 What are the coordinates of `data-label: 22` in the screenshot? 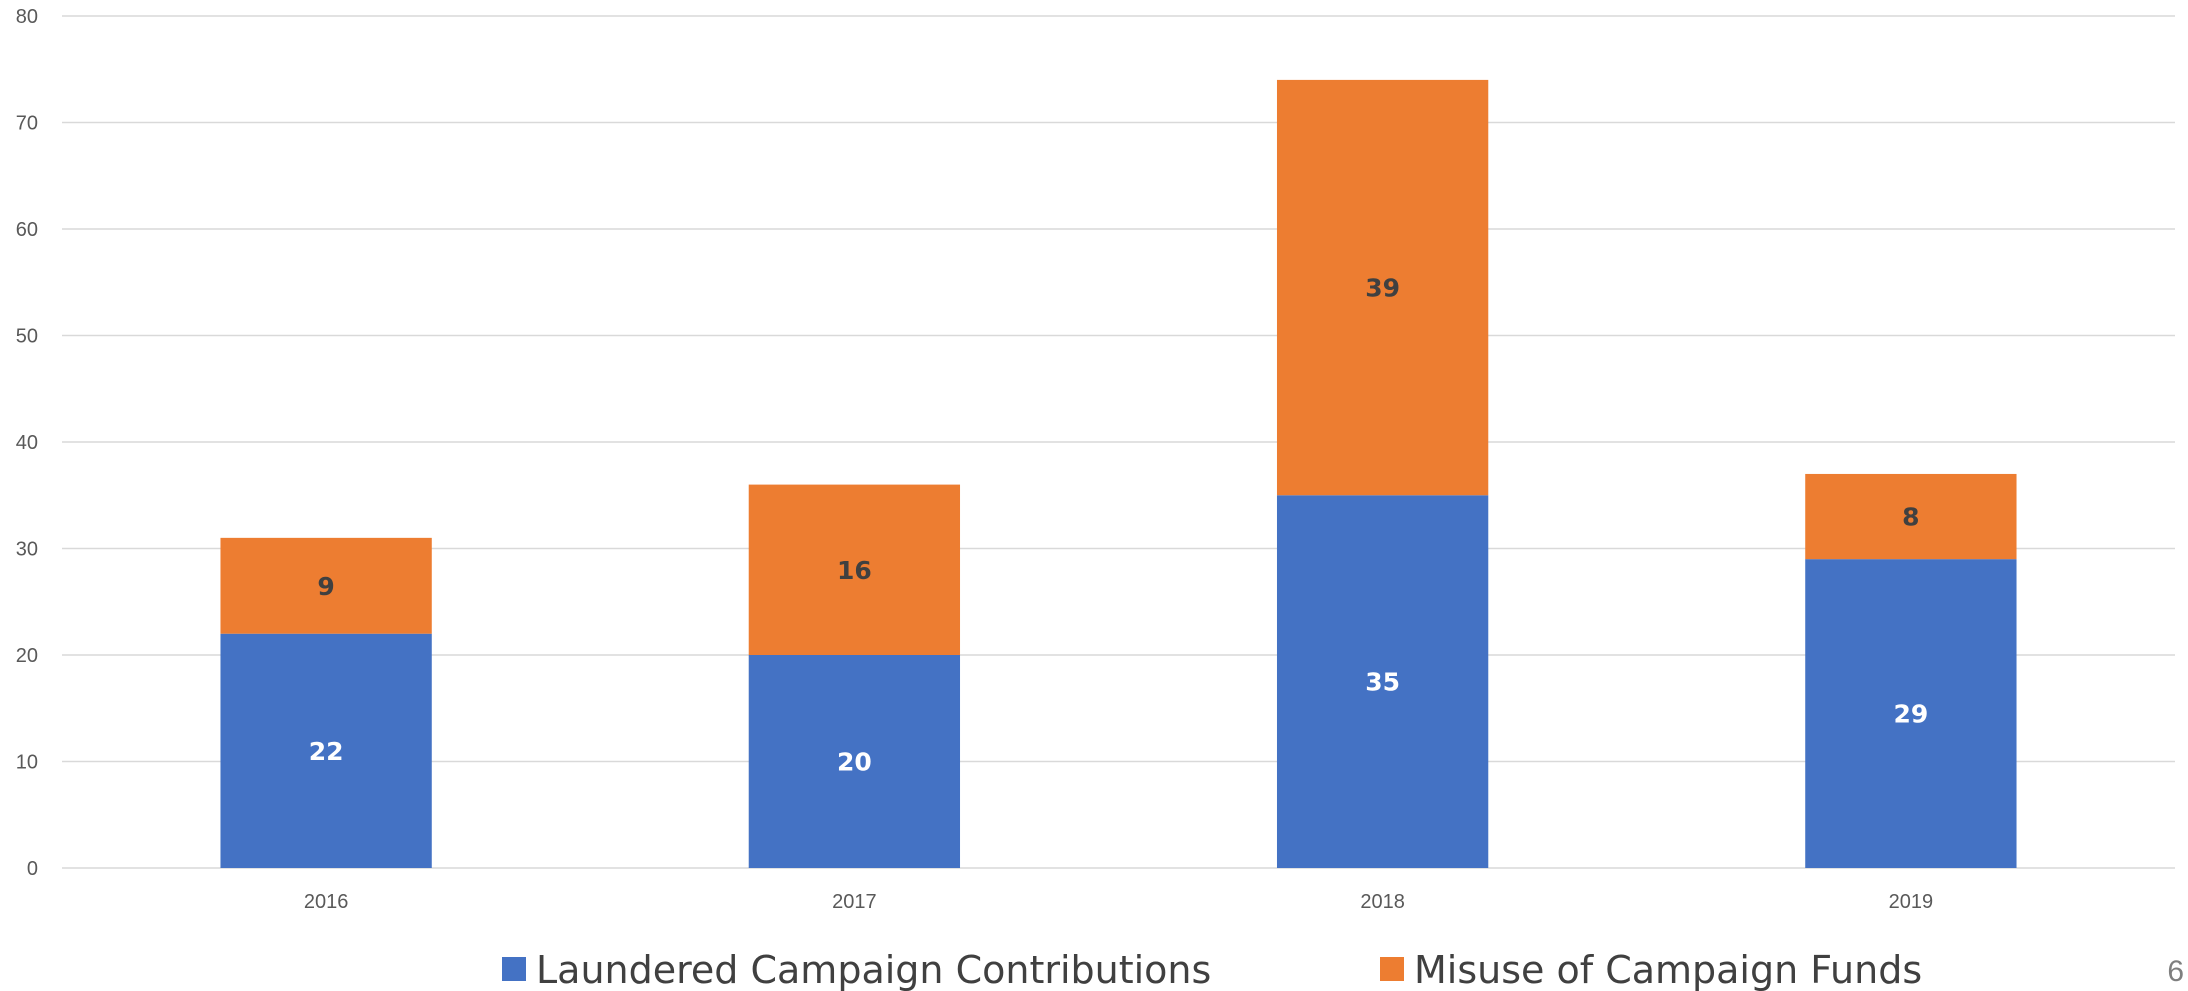 It's located at (326, 751).